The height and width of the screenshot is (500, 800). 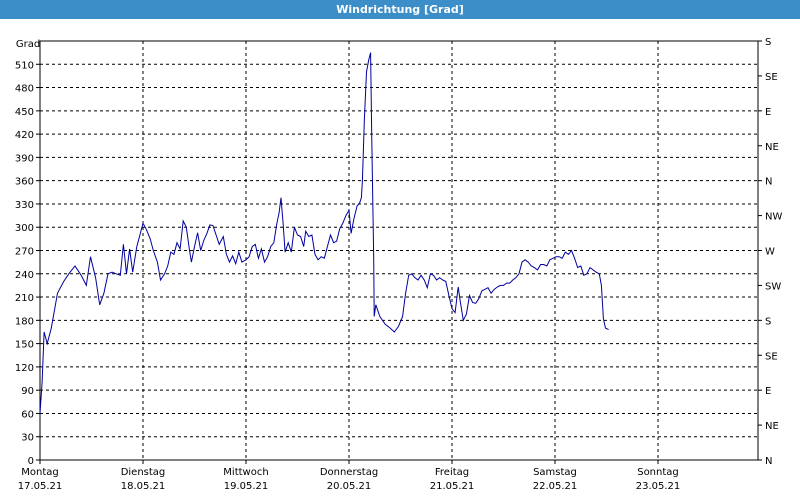 I want to click on y-tick-label: 300, so click(x=24, y=228).